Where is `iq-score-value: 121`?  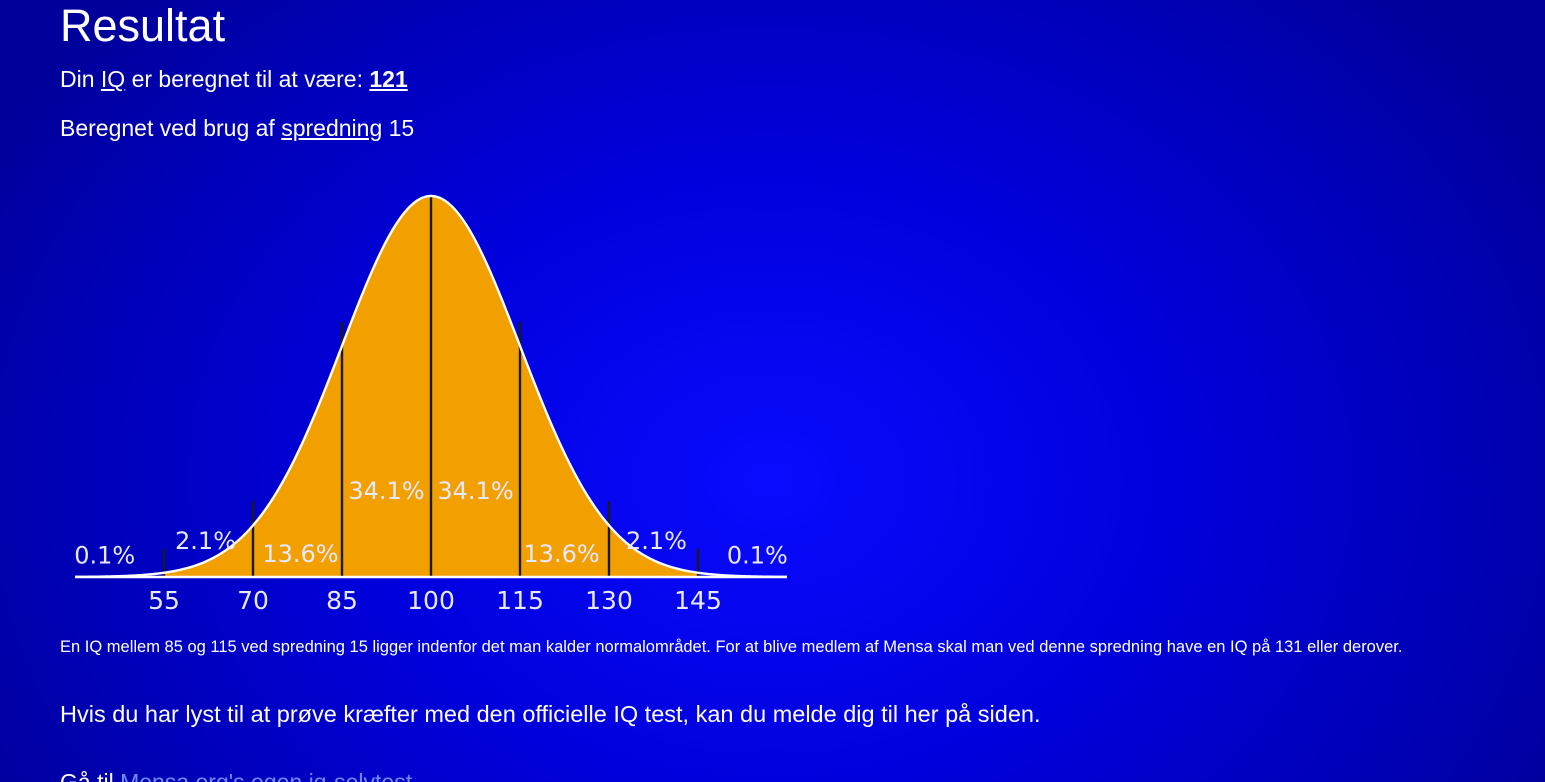
iq-score-value: 121 is located at coordinates (388, 79).